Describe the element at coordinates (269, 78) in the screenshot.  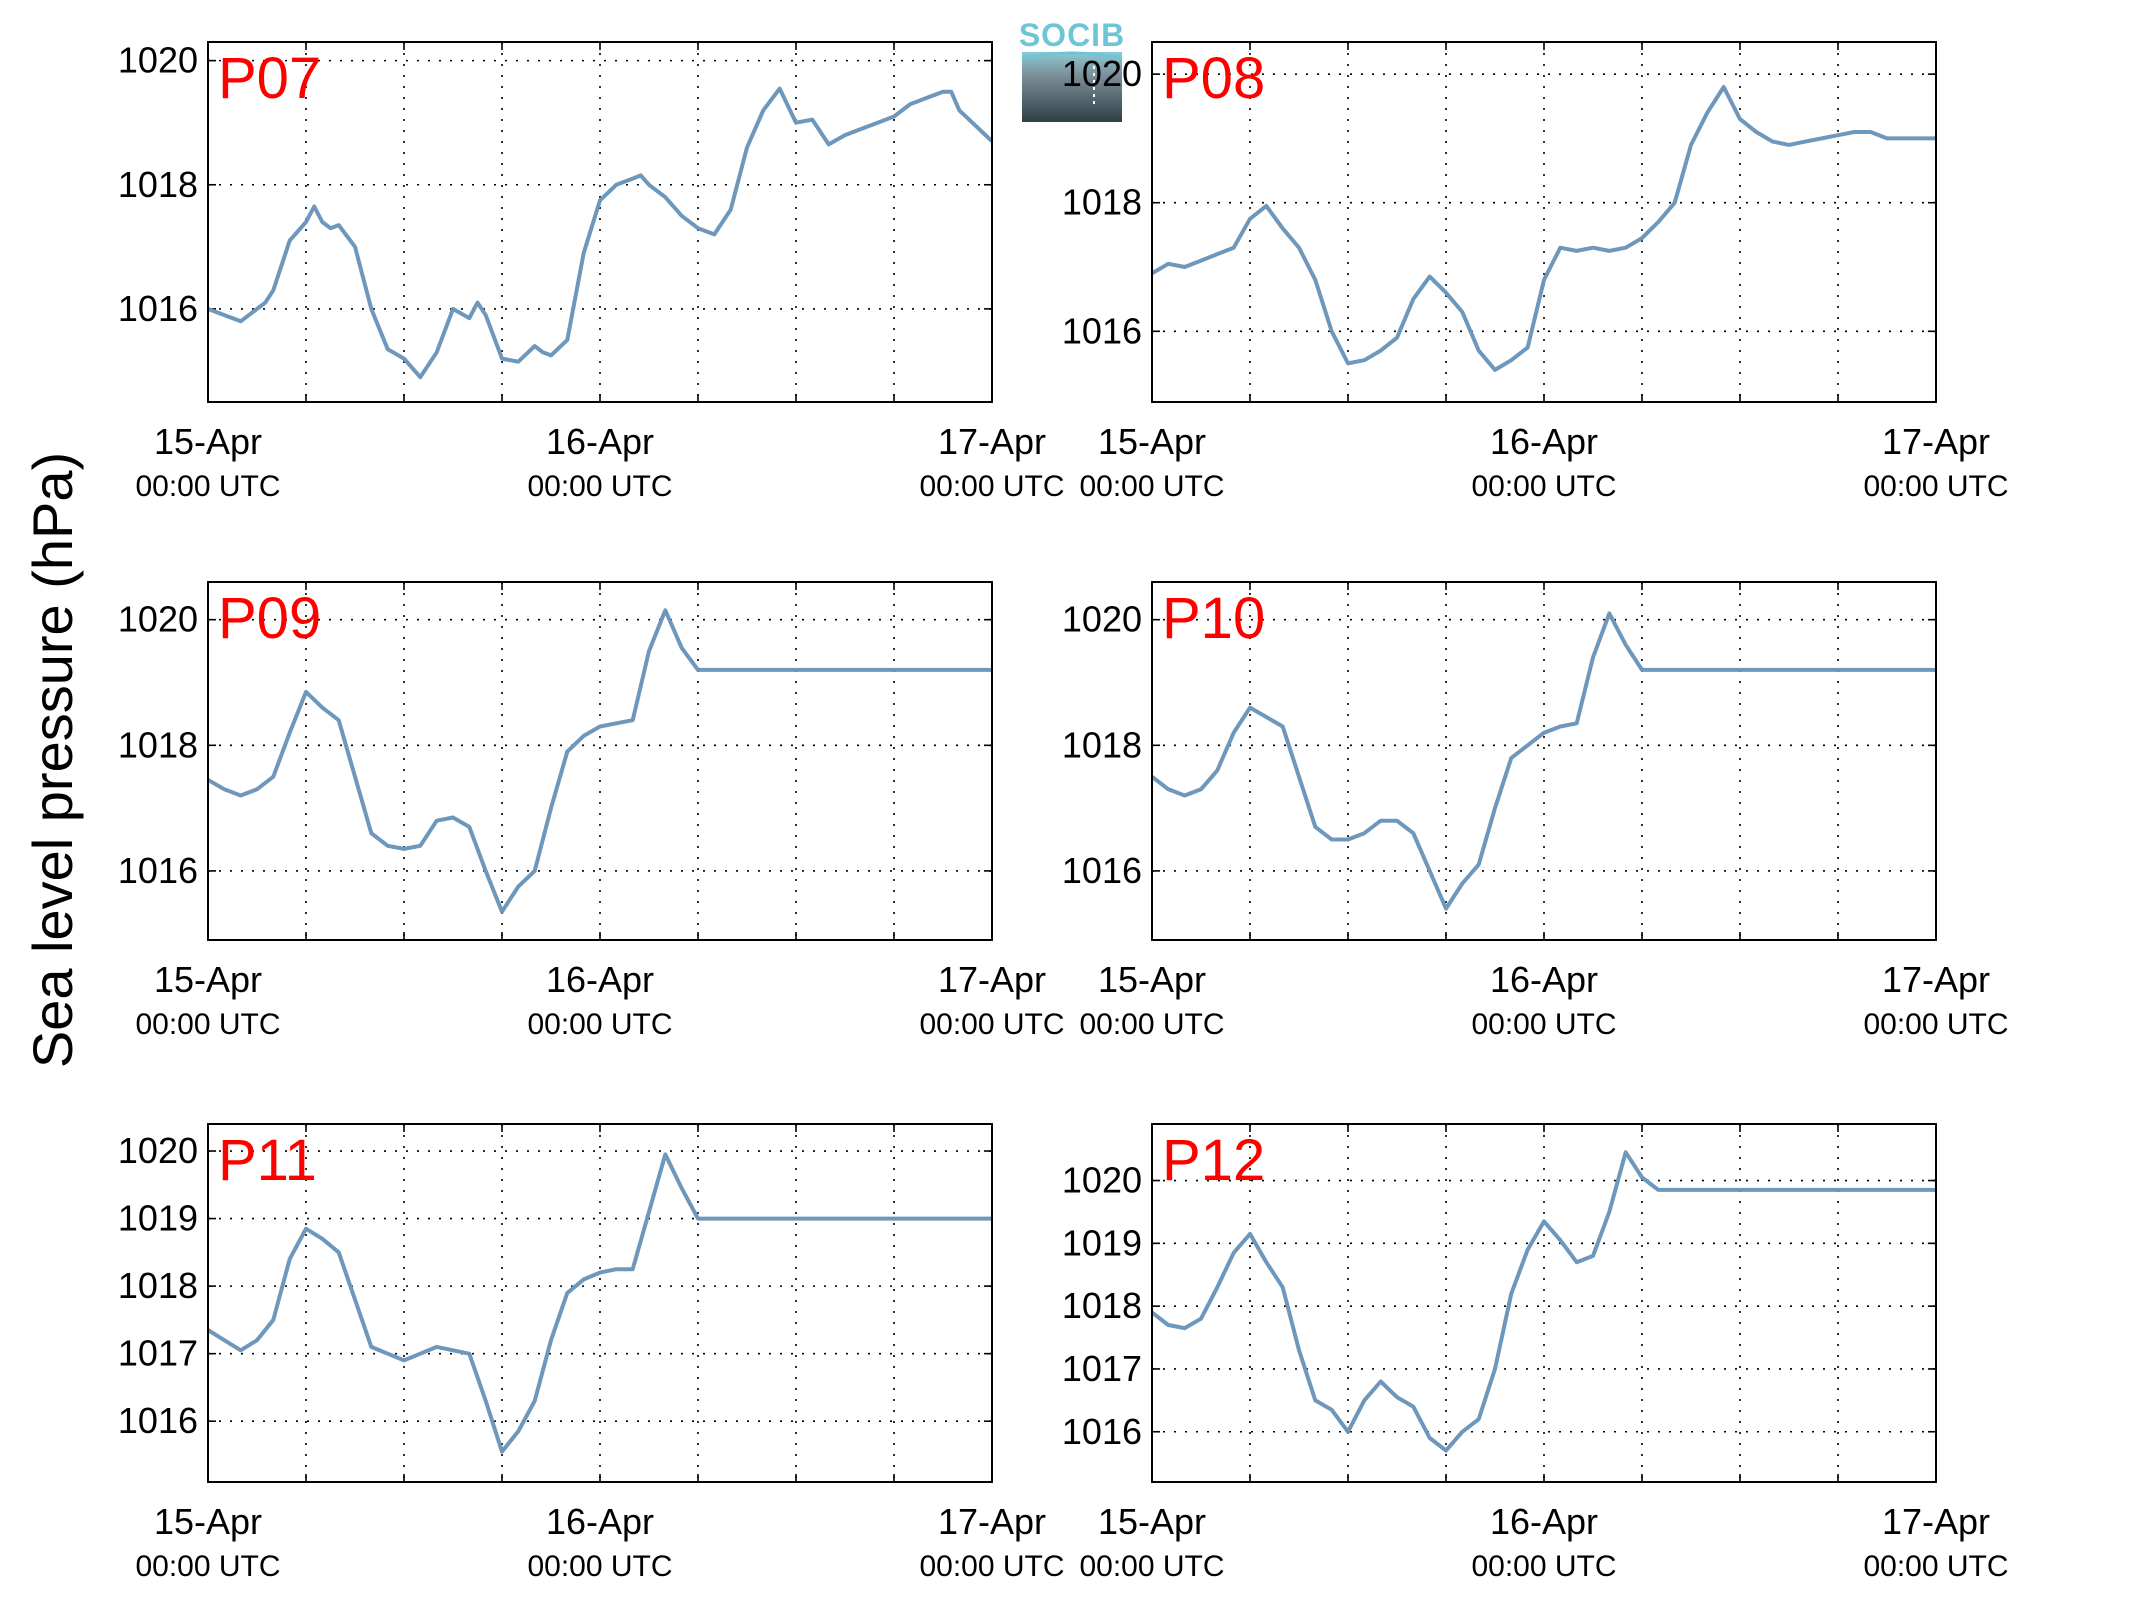
I see `panel-label: P07` at that location.